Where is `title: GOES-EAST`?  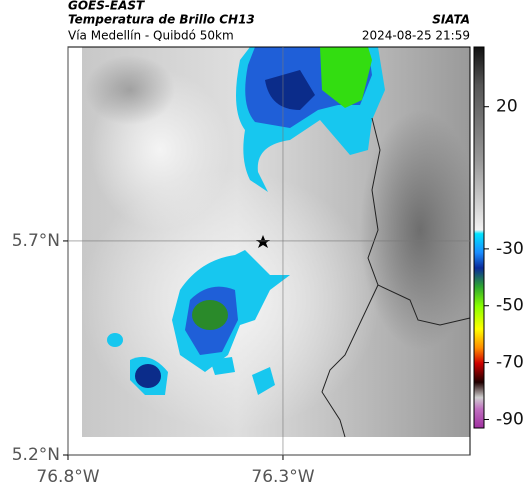 title: GOES-EAST is located at coordinates (106, 6).